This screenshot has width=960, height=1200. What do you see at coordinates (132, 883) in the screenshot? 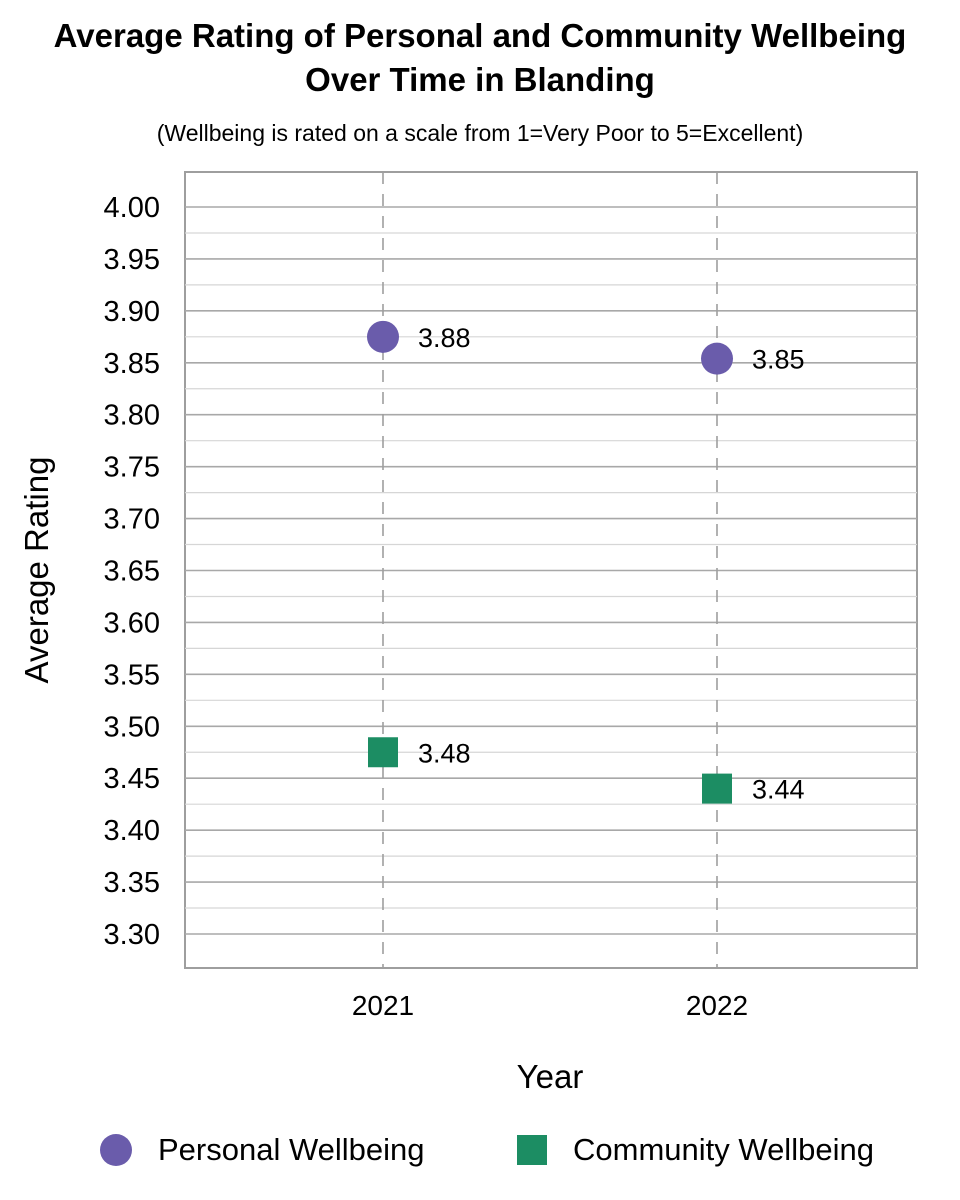
I see `y-tick-label: 3.35` at bounding box center [132, 883].